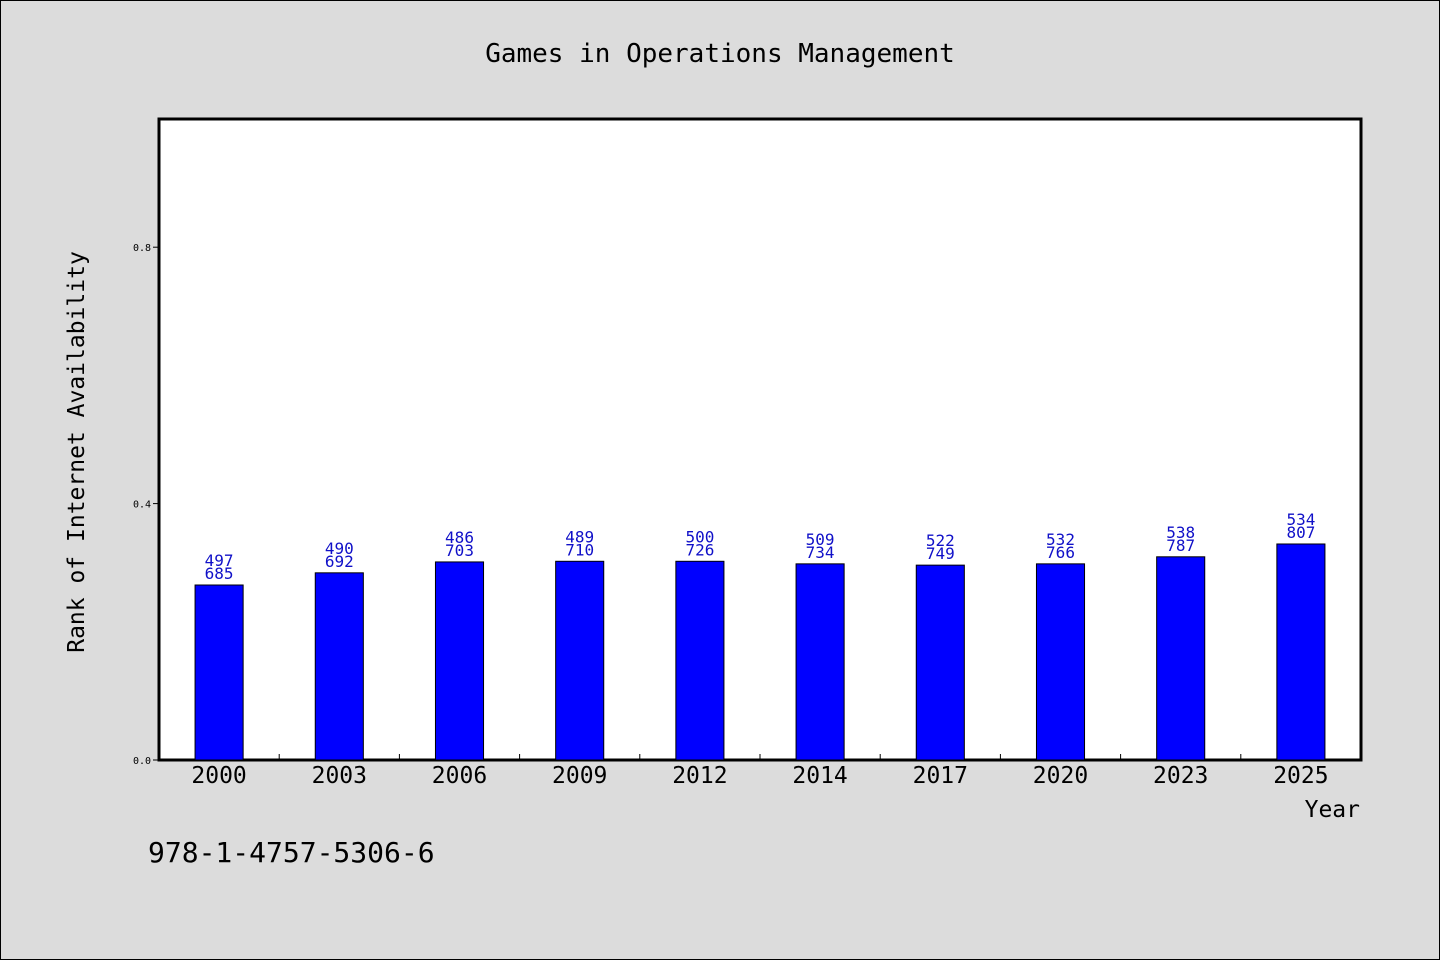  Describe the element at coordinates (459, 550) in the screenshot. I see `bar-label-bottom: 703` at that location.